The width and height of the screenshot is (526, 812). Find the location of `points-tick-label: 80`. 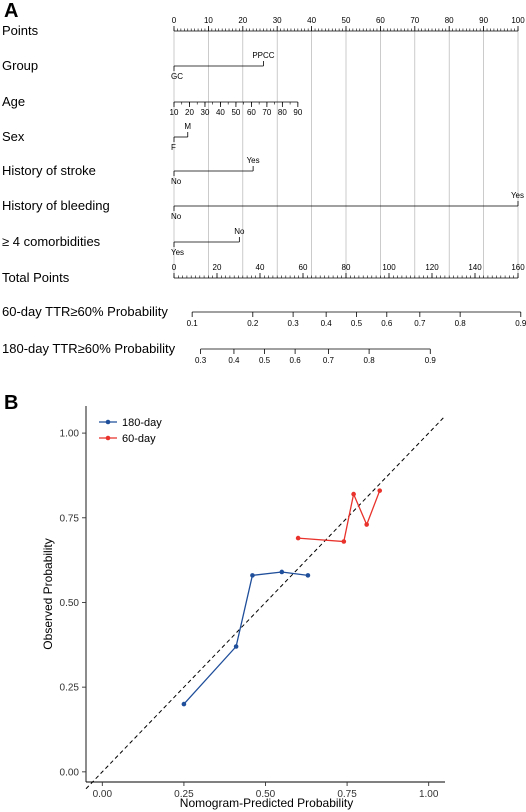

points-tick-label: 80 is located at coordinates (449, 20).